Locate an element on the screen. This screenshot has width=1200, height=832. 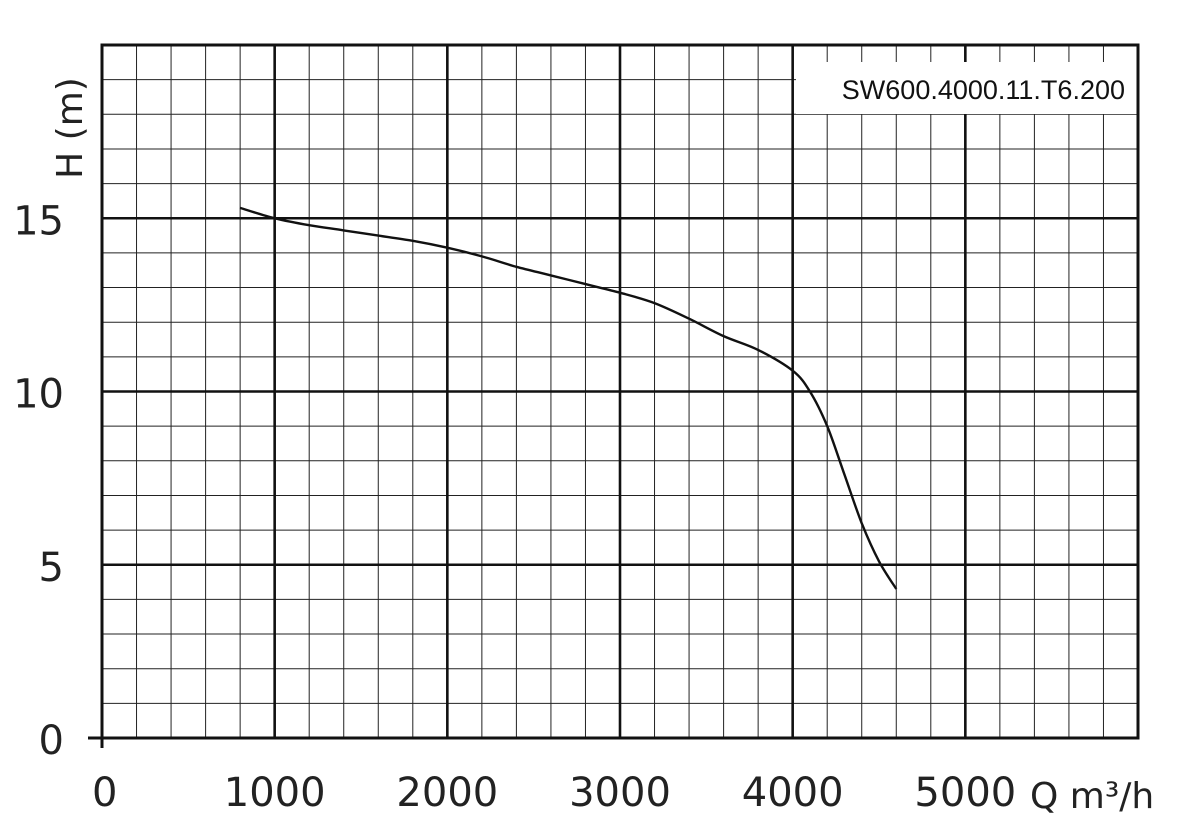
y-tick-label: 0 is located at coordinates (51, 741).